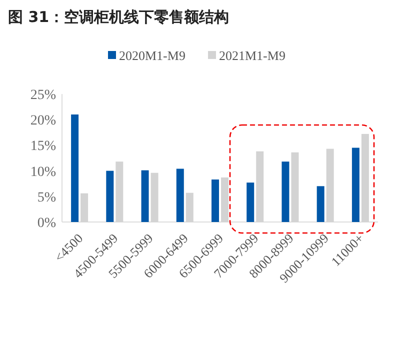 Image resolution: width=416 pixels, height=344 pixels. Describe the element at coordinates (46, 198) in the screenshot. I see `y-tick-label: 5%` at that location.